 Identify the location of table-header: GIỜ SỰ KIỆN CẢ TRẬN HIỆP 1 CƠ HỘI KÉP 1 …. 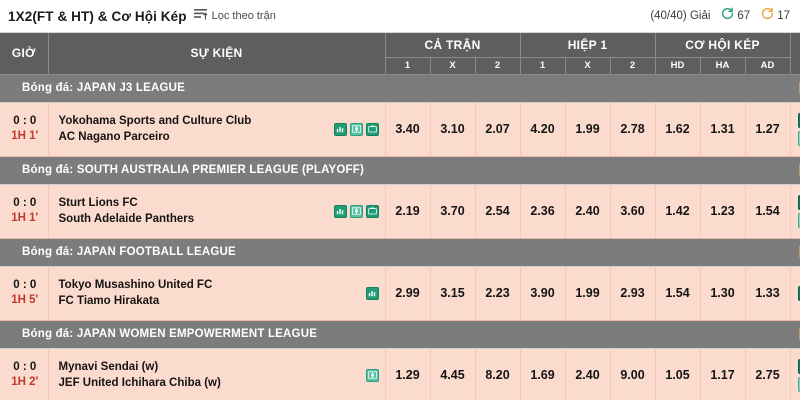
(400, 54).